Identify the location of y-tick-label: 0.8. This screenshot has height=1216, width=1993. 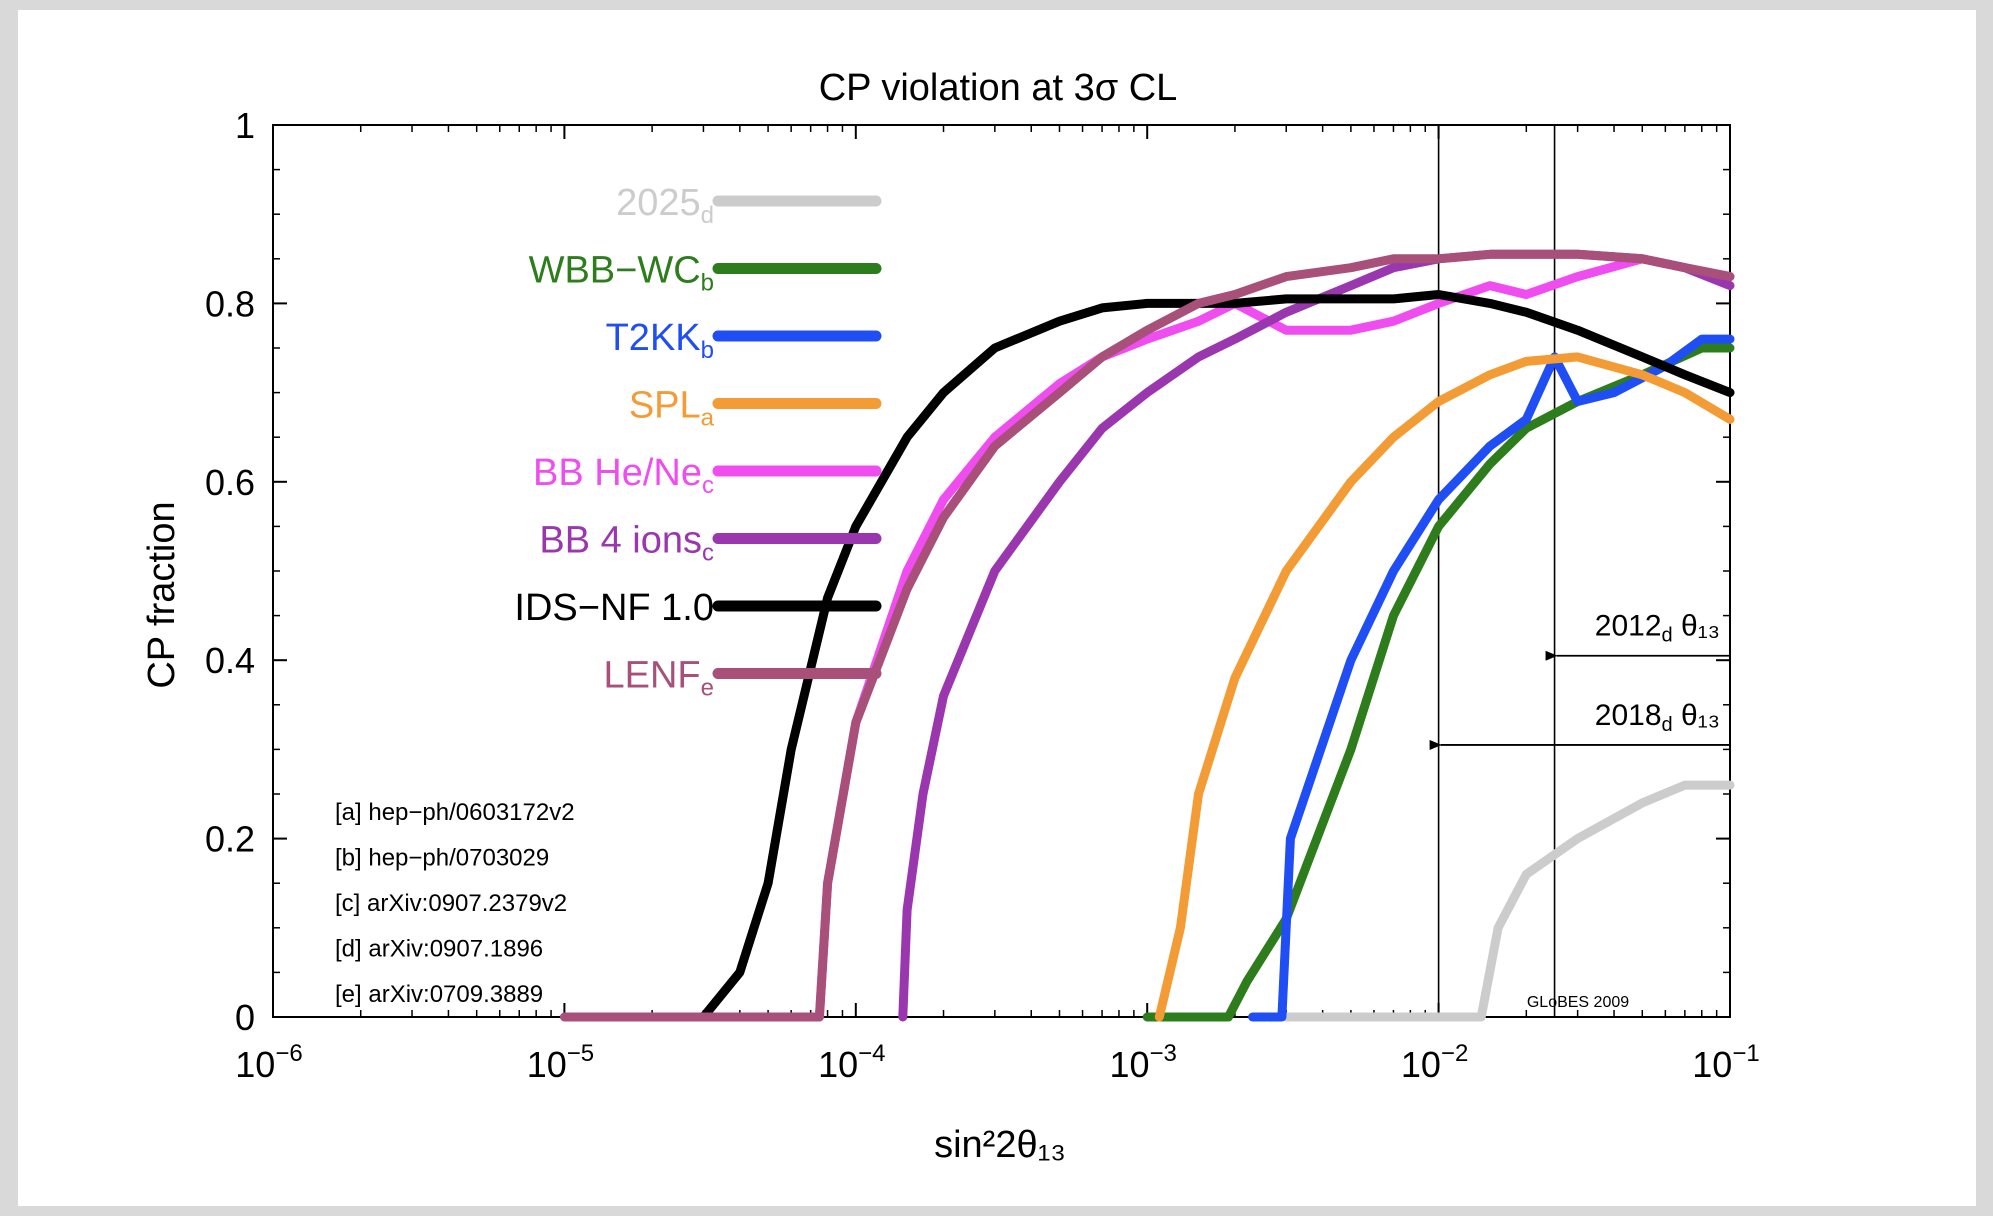
(230, 303).